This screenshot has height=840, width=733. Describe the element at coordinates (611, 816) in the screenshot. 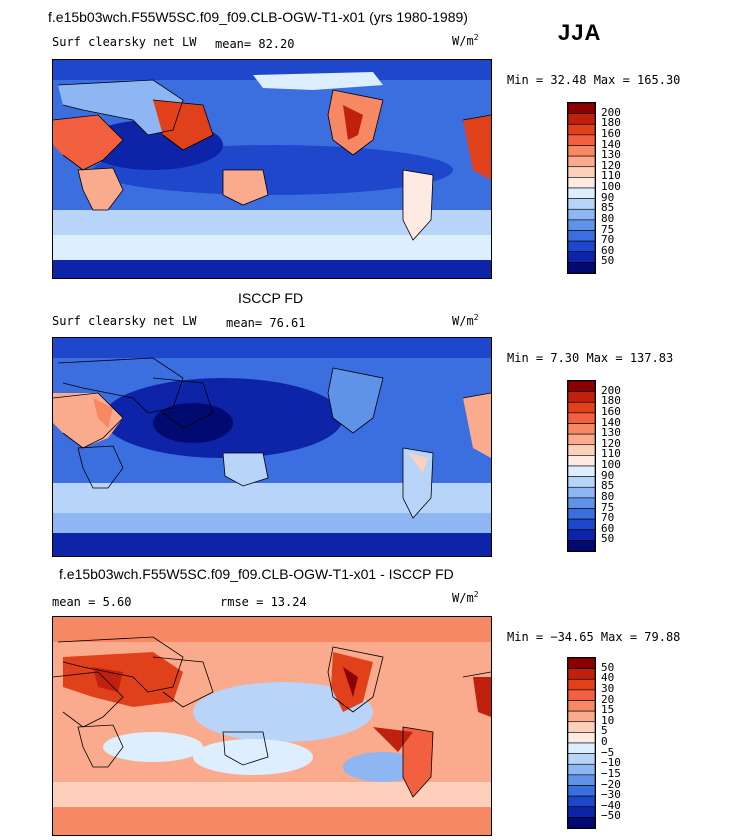

I see `colorbar-tick-label: −50` at that location.